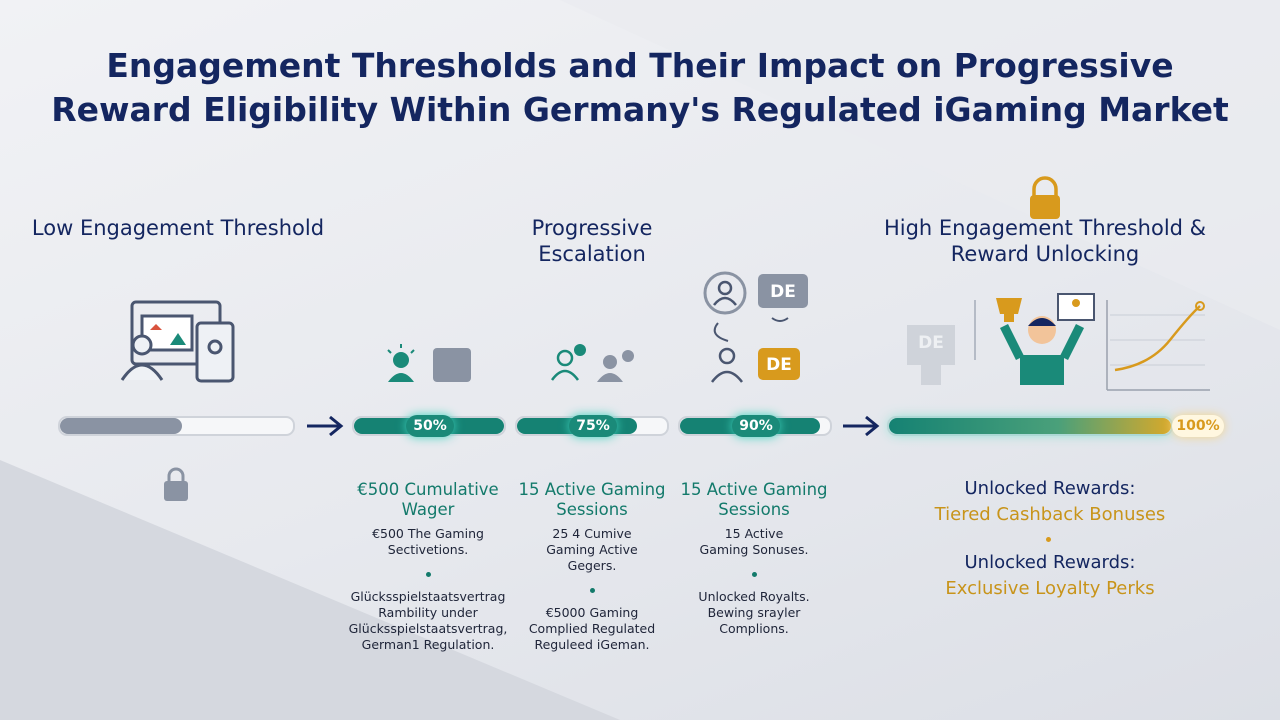  Describe the element at coordinates (178, 228) in the screenshot. I see `stage-heading: Low Engagement Threshold` at that location.